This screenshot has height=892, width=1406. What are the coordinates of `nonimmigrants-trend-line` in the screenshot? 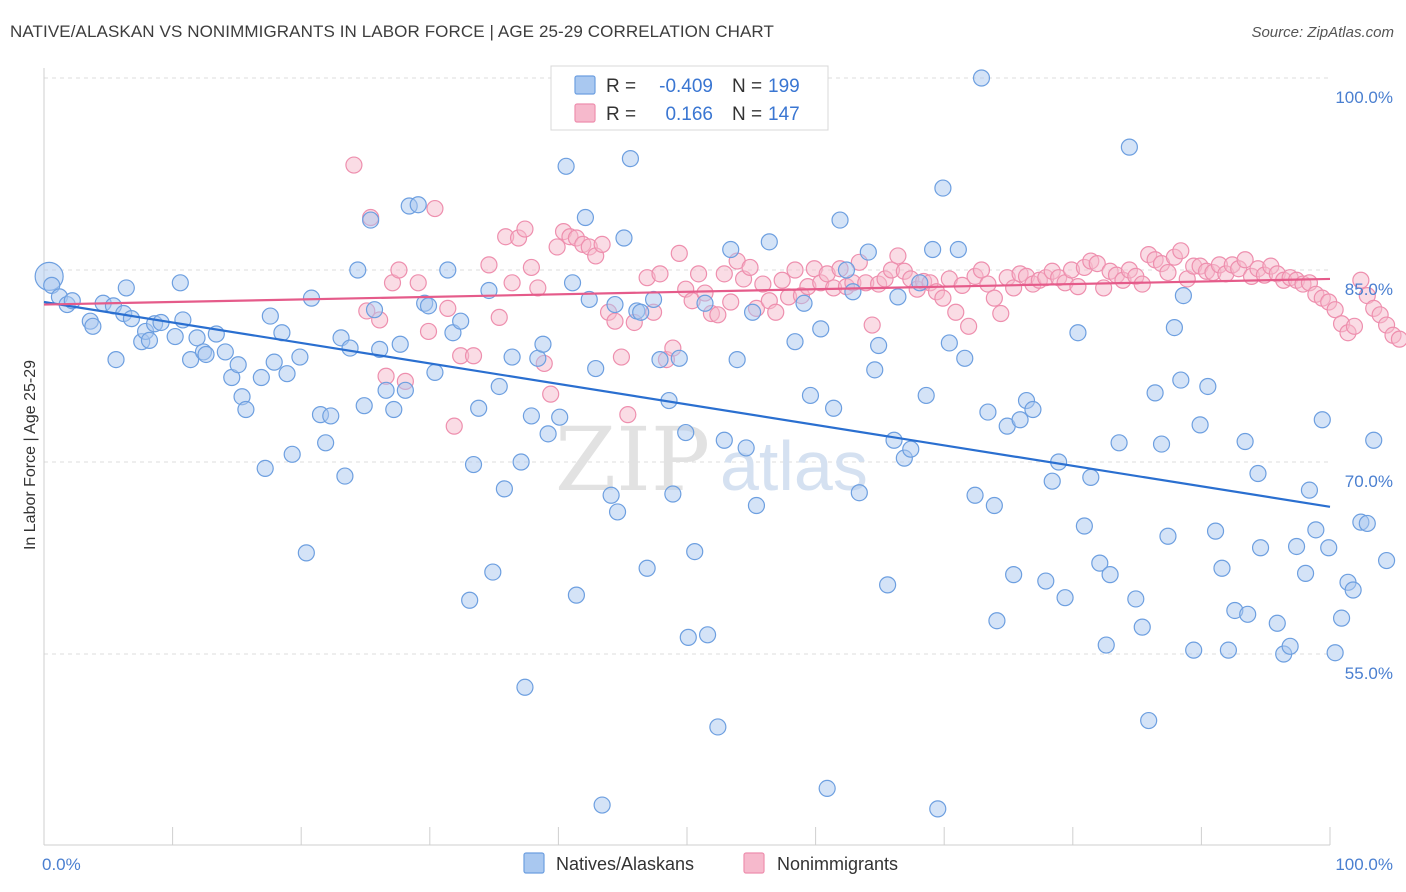 It's located at (687, 291).